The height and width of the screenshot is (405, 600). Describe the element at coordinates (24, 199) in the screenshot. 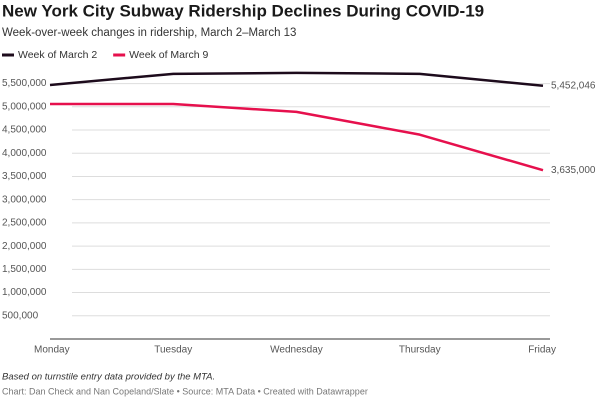

I see `y-tick-label: 3,000,000` at that location.